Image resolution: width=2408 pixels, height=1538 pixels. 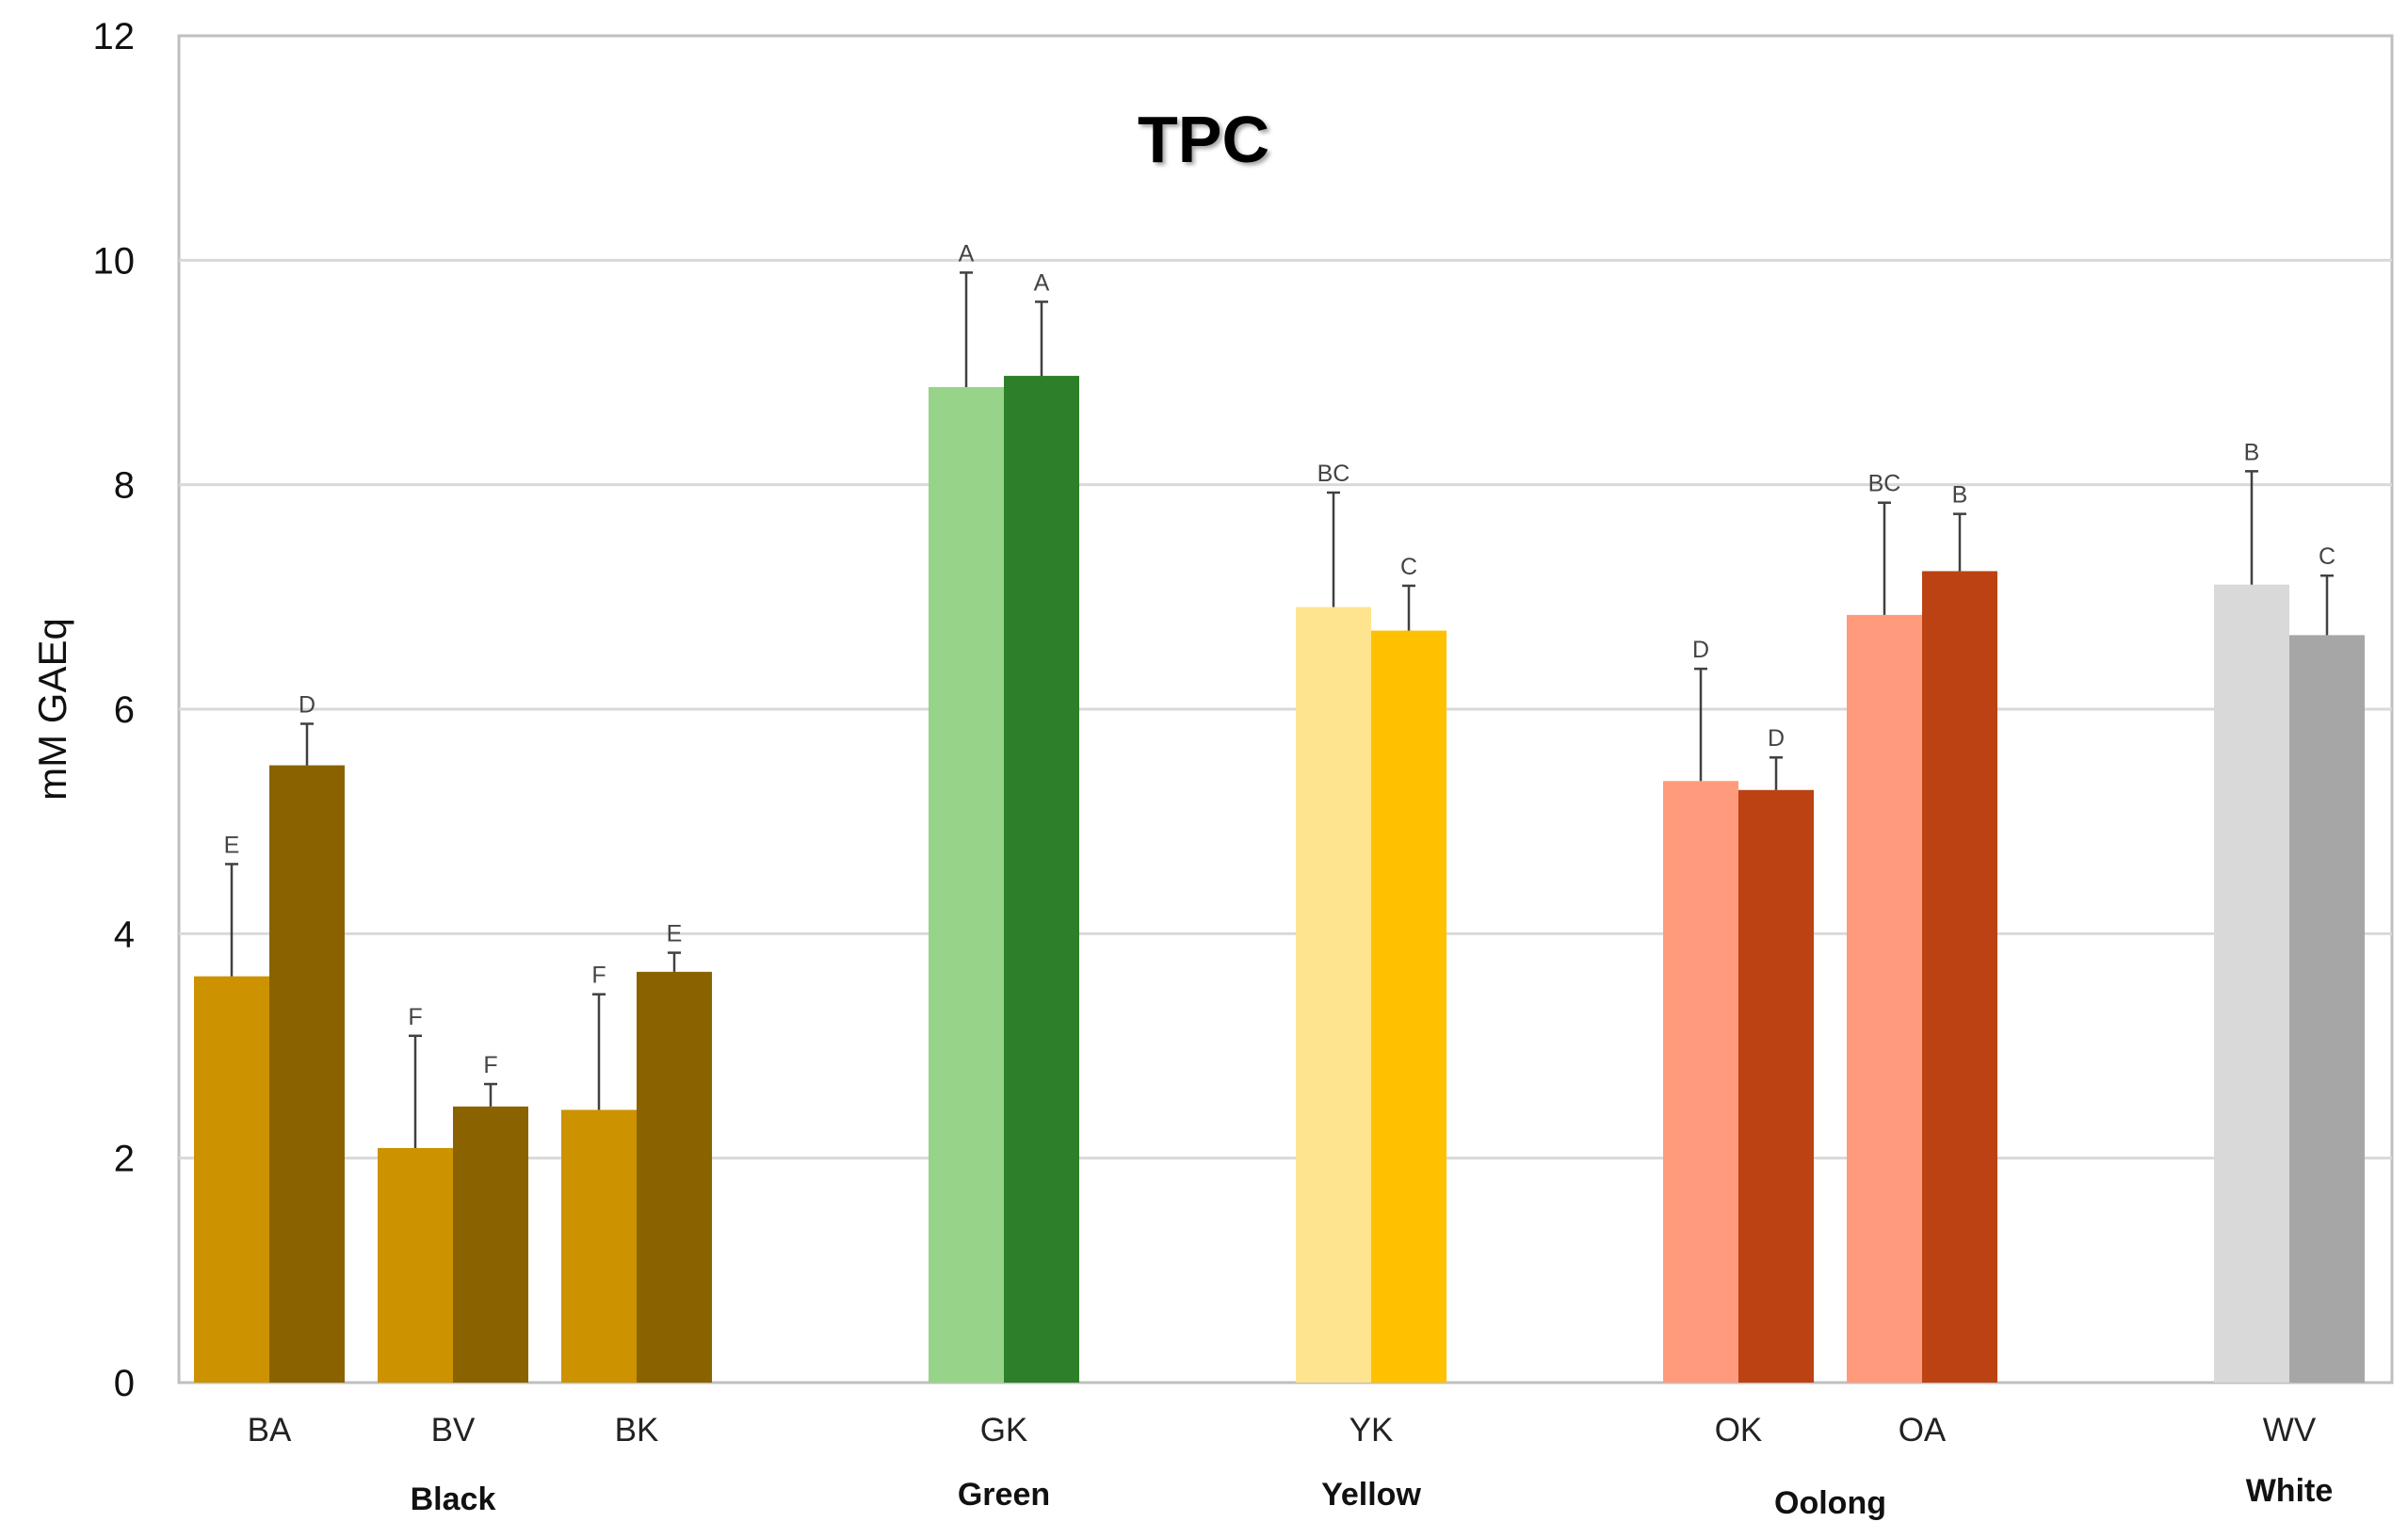 I want to click on y-axis-title: mM GAEq, so click(x=52, y=710).